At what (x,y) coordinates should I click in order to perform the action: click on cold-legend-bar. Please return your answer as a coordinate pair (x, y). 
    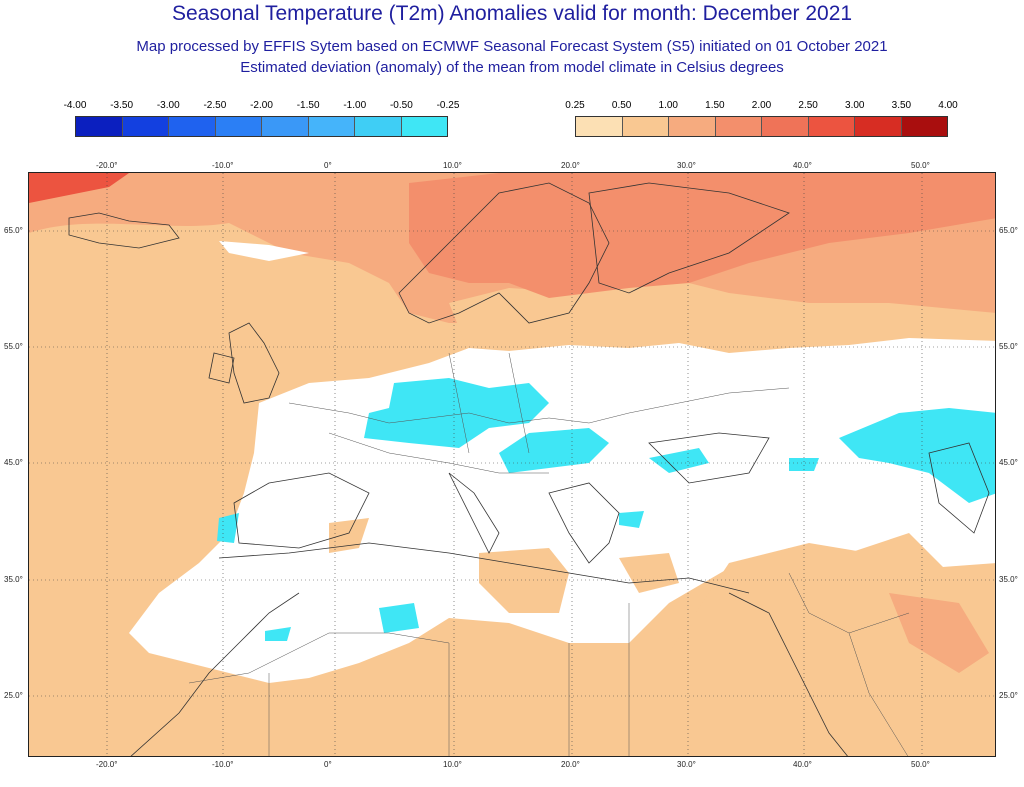
    Looking at the image, I should click on (261, 126).